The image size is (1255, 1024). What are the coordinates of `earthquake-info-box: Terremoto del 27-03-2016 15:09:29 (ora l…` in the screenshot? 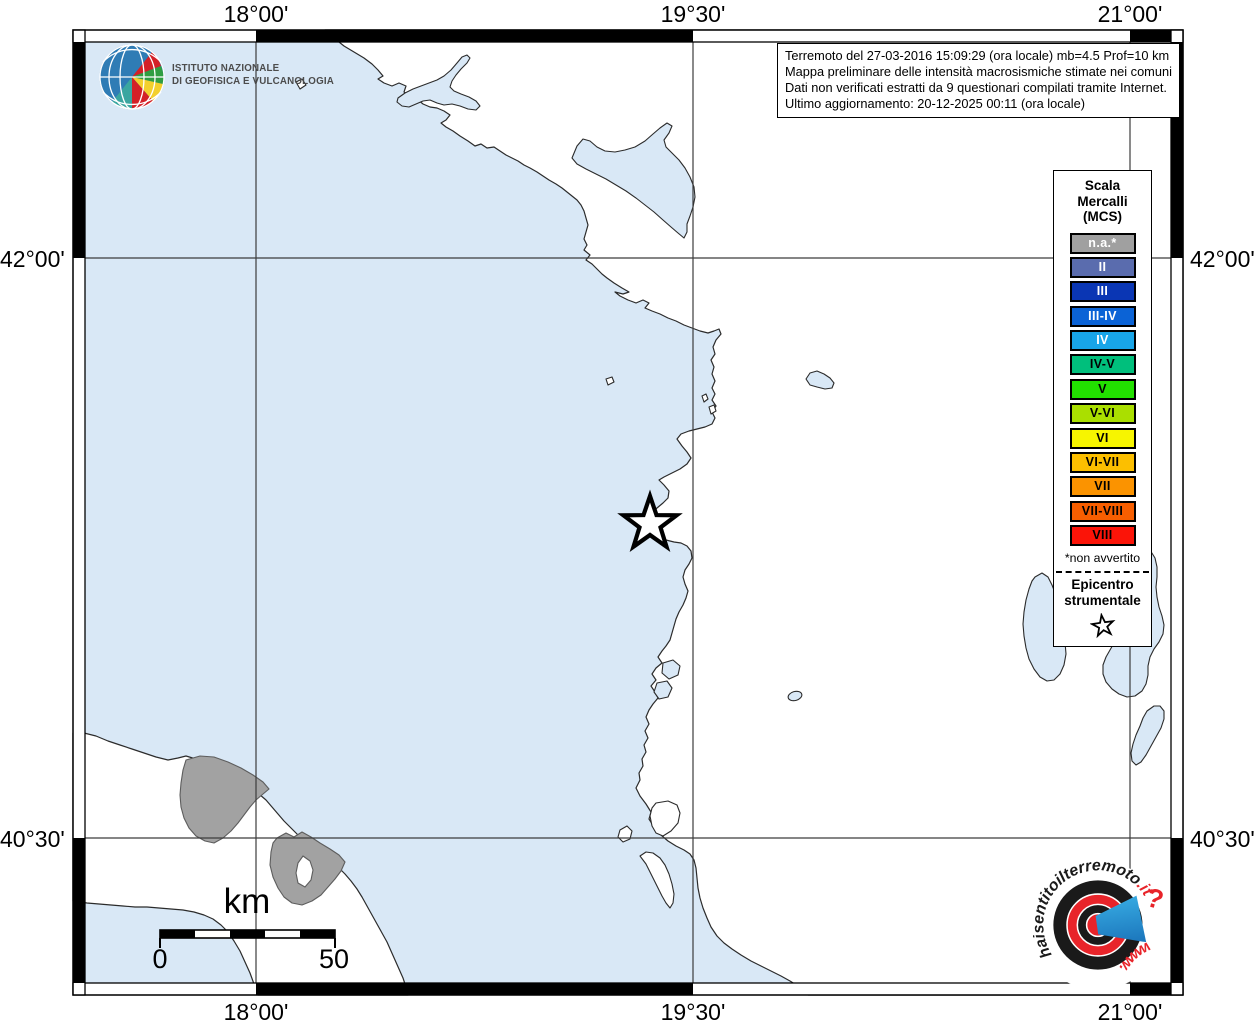 It's located at (978, 80).